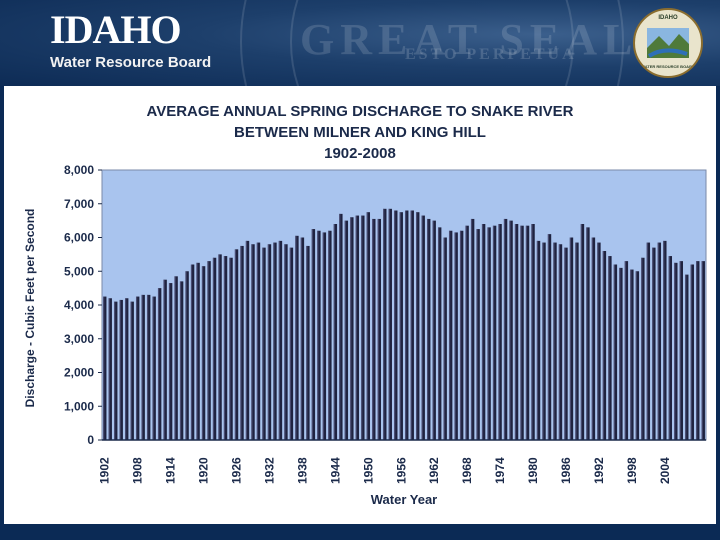 The width and height of the screenshot is (720, 540). What do you see at coordinates (357, 327) in the screenshot?
I see `bar-1948` at bounding box center [357, 327].